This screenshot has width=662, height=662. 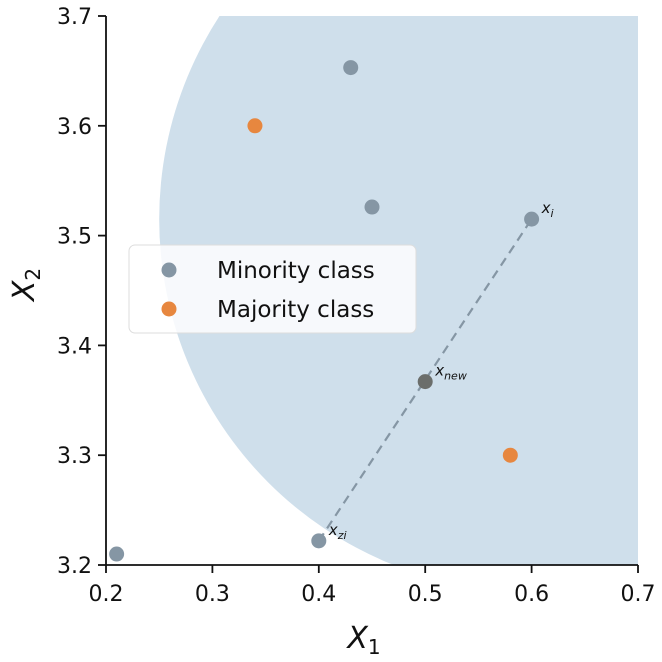 What do you see at coordinates (547, 209) in the screenshot?
I see `annotation-x-i: xi` at bounding box center [547, 209].